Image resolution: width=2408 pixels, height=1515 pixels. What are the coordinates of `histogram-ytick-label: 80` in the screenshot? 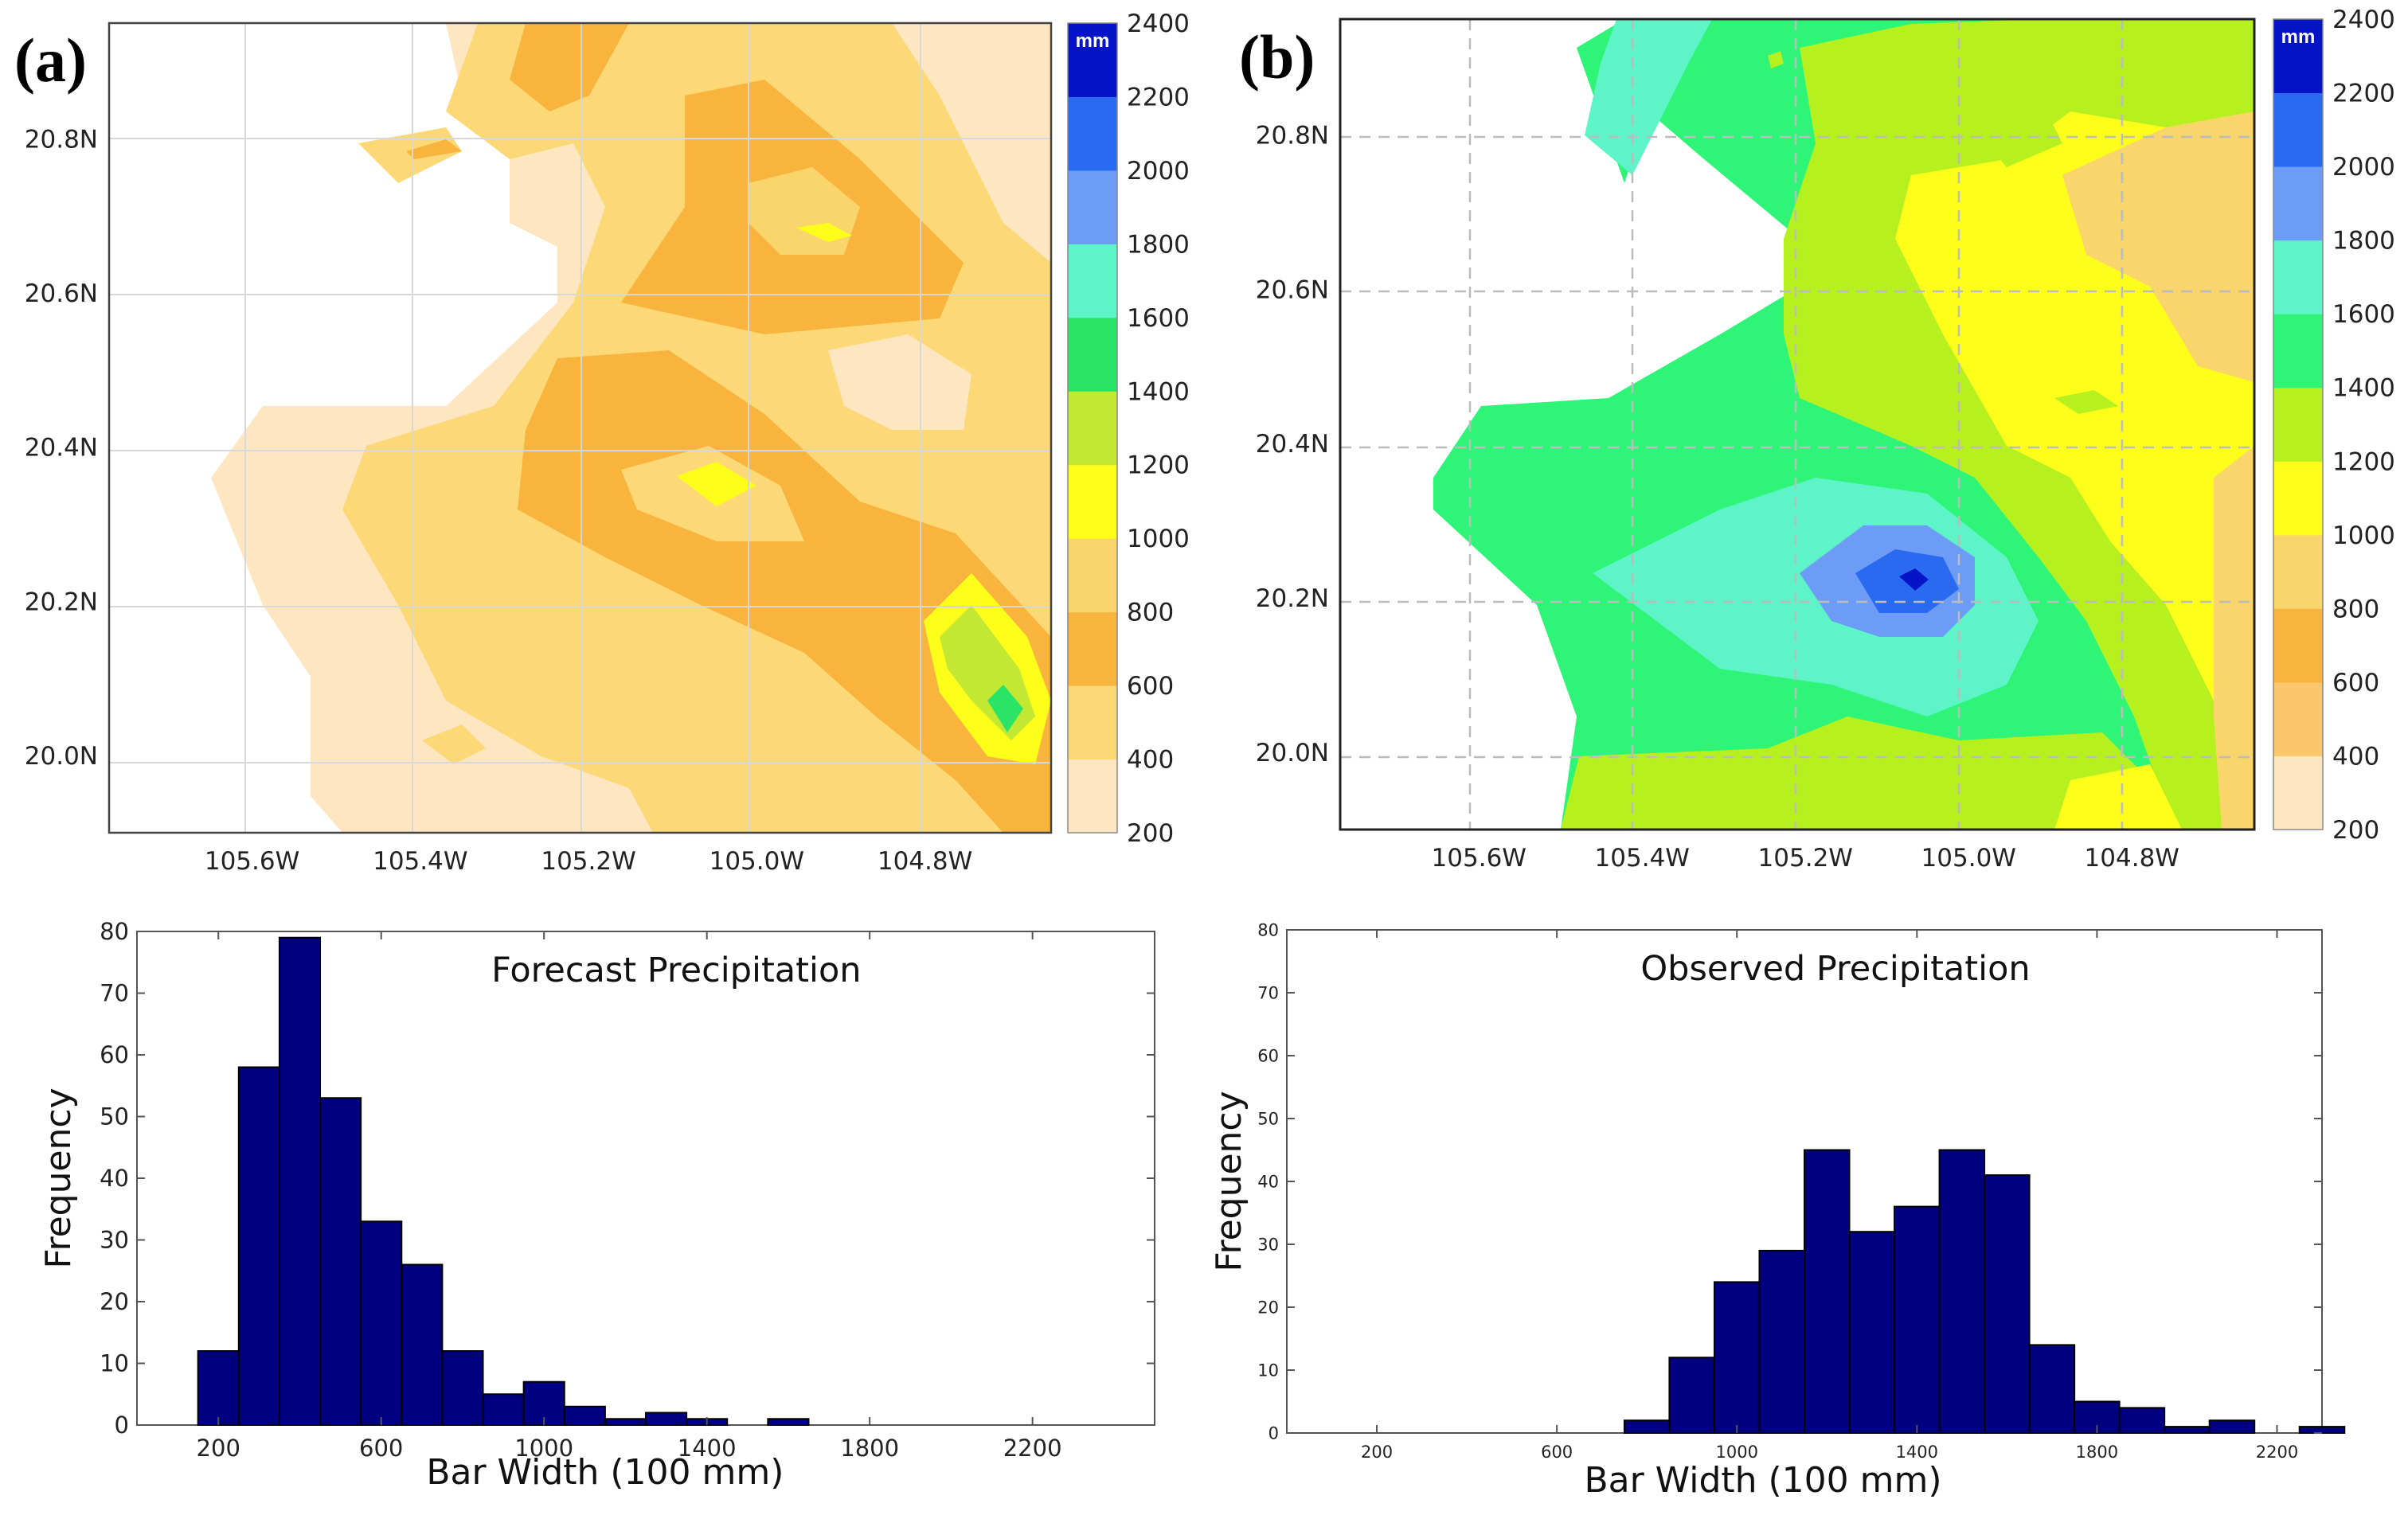 It's located at (1268, 930).